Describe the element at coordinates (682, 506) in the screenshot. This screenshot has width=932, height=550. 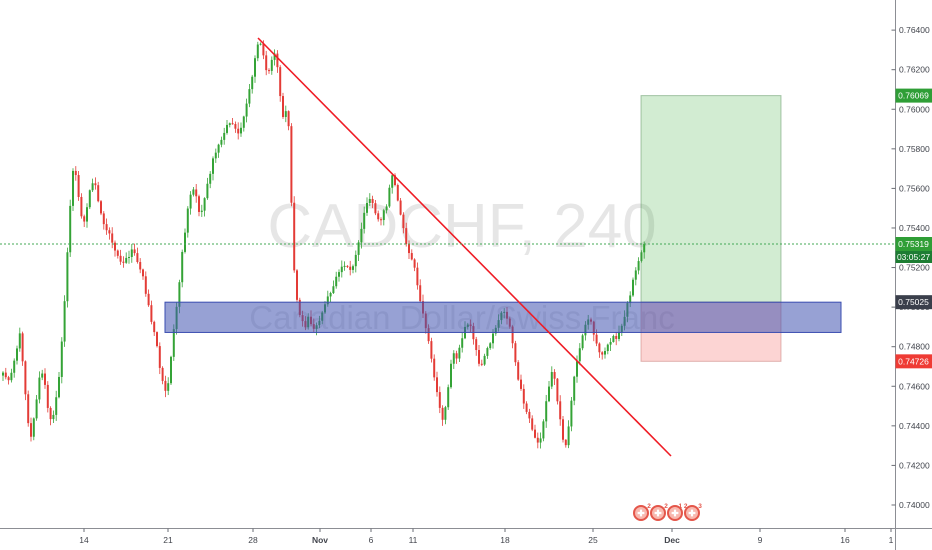
I see `coin-superscript: 1 2` at that location.